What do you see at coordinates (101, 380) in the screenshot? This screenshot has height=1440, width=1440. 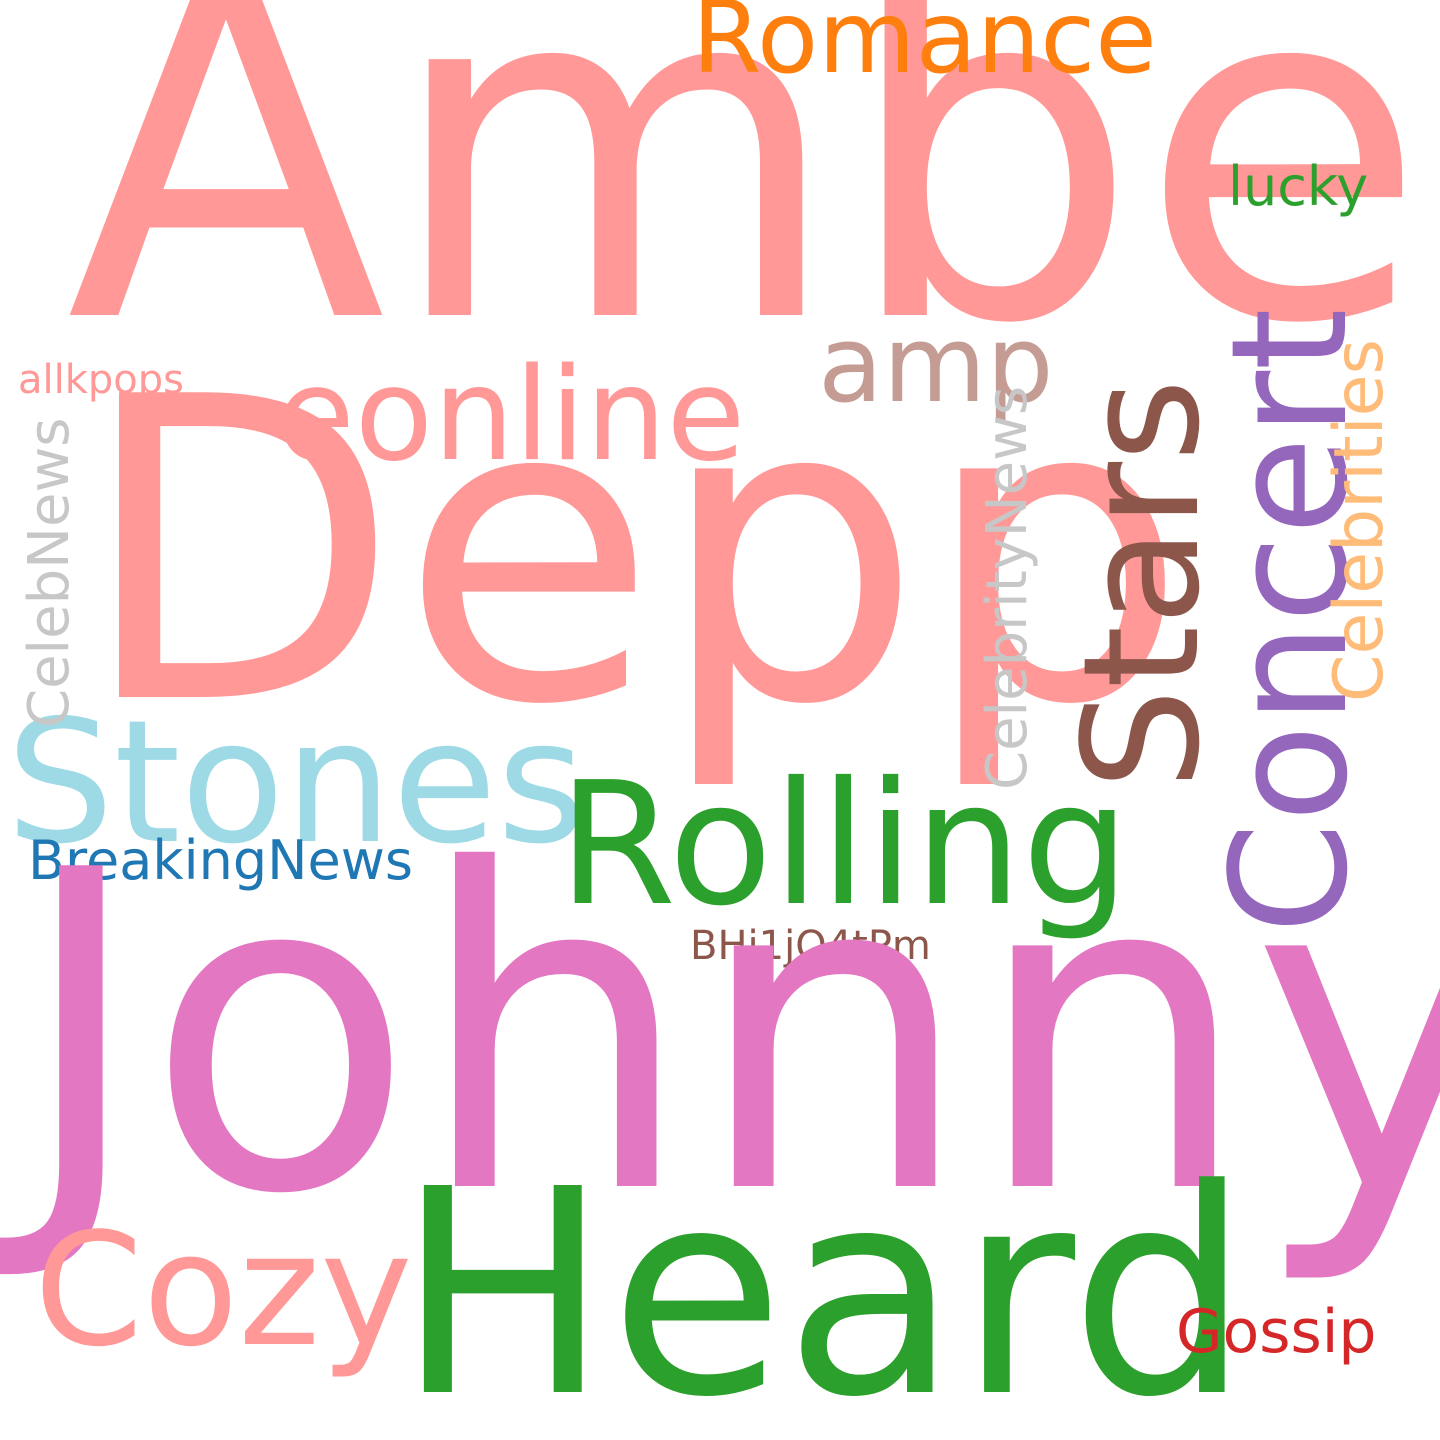 I see `word-allkpops: allkpops` at bounding box center [101, 380].